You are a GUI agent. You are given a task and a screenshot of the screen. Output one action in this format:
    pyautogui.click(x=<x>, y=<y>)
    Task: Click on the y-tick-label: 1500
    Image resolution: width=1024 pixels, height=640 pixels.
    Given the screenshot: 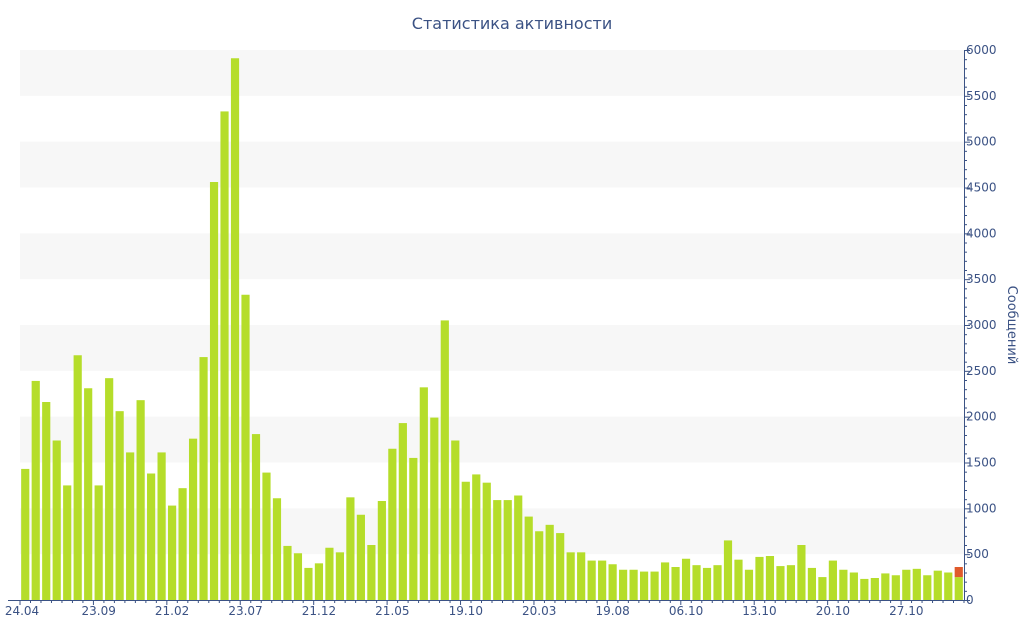 What is the action you would take?
    pyautogui.click(x=981, y=463)
    